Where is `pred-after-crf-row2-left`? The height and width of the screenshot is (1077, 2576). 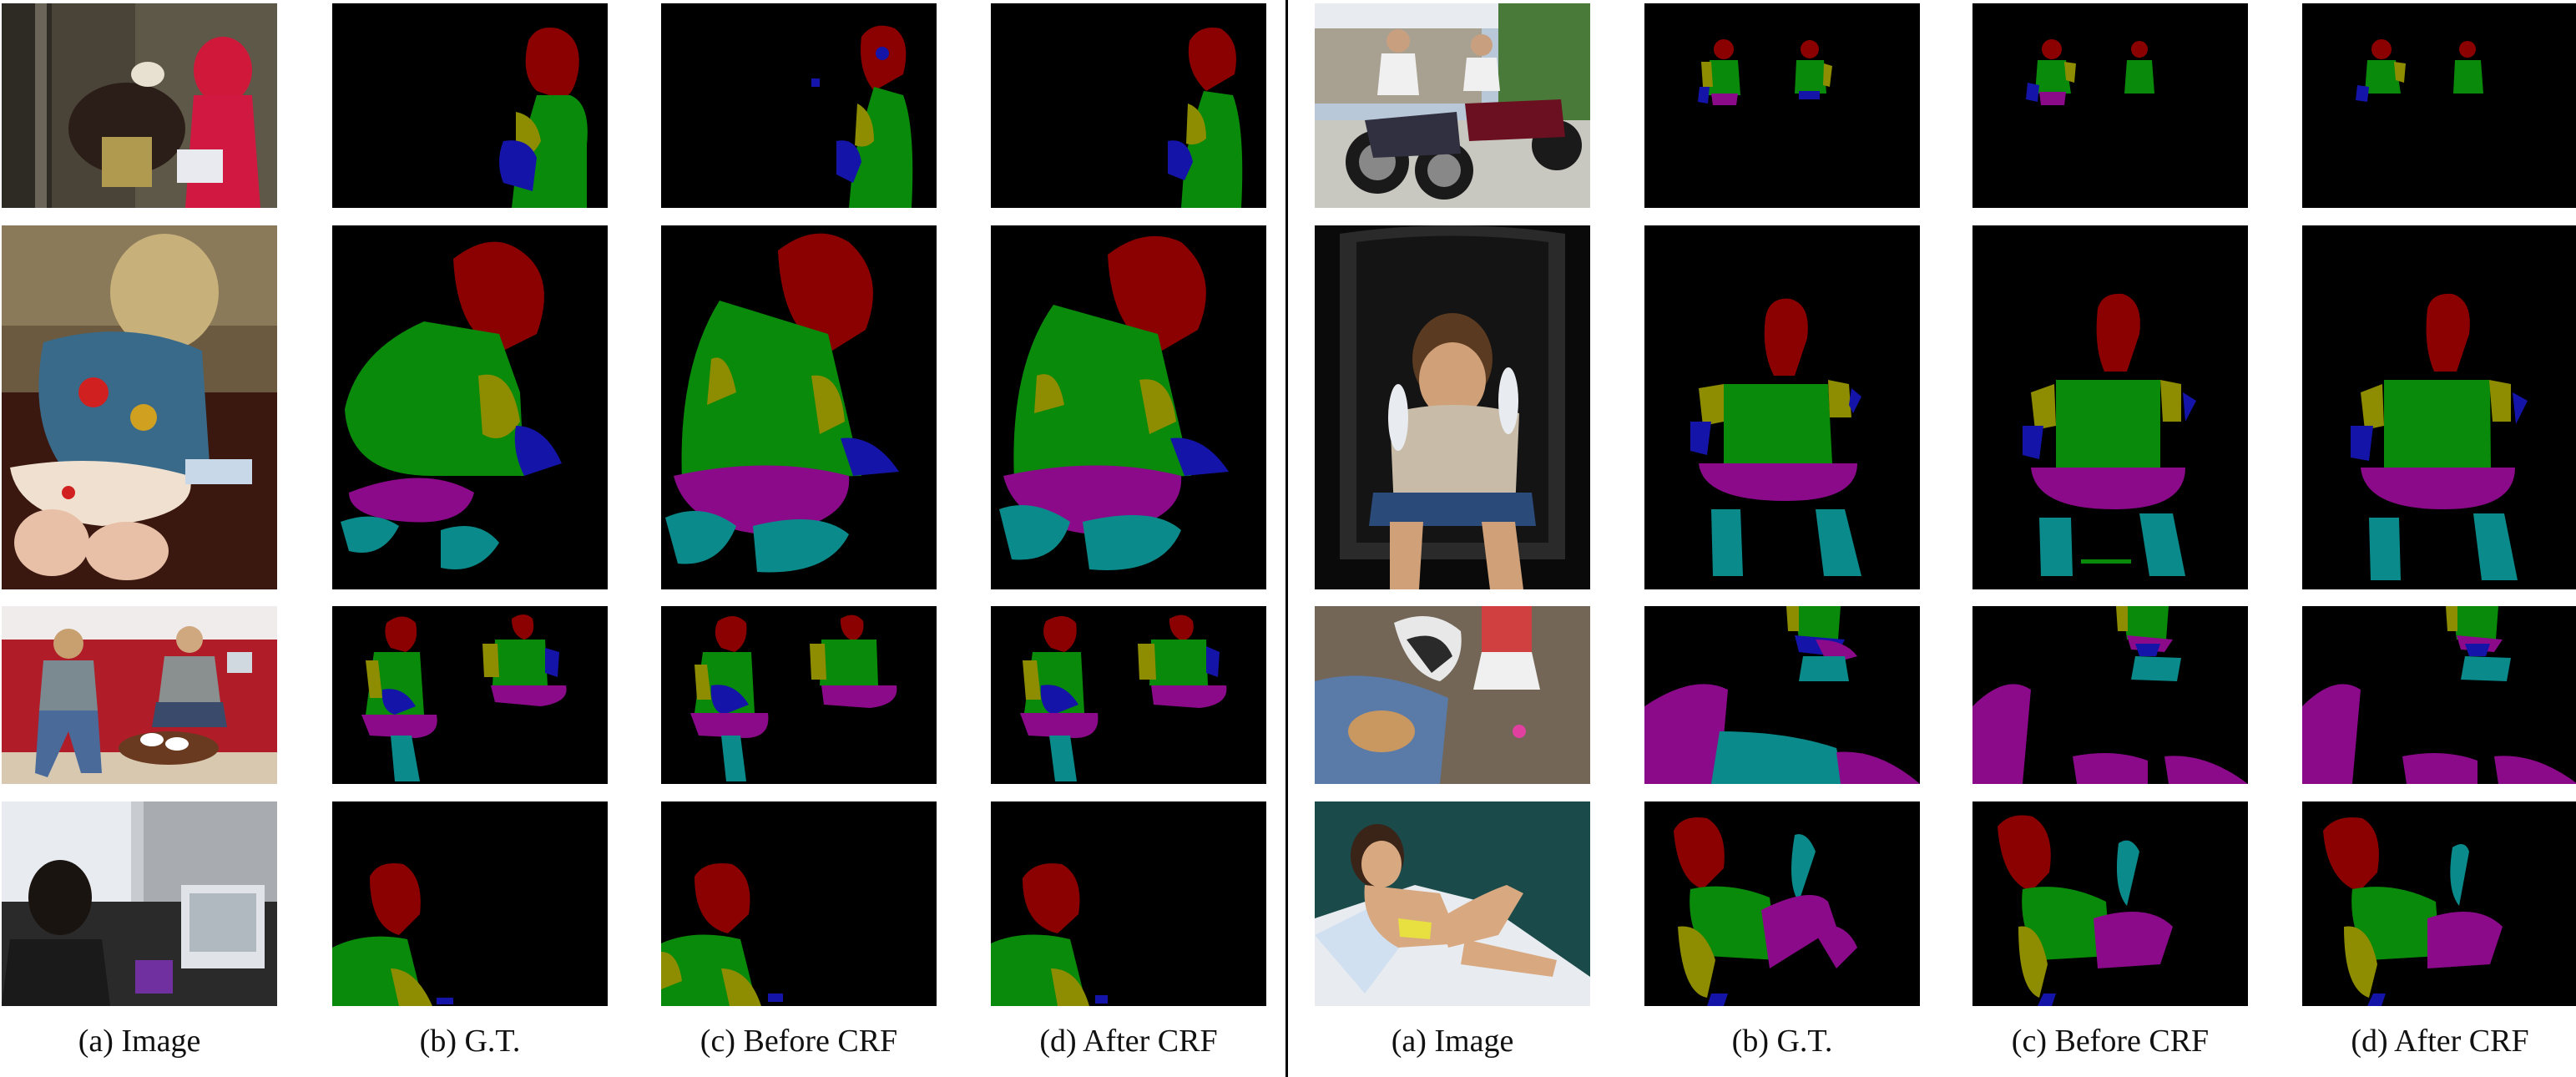
pred-after-crf-row2-left is located at coordinates (1128, 407).